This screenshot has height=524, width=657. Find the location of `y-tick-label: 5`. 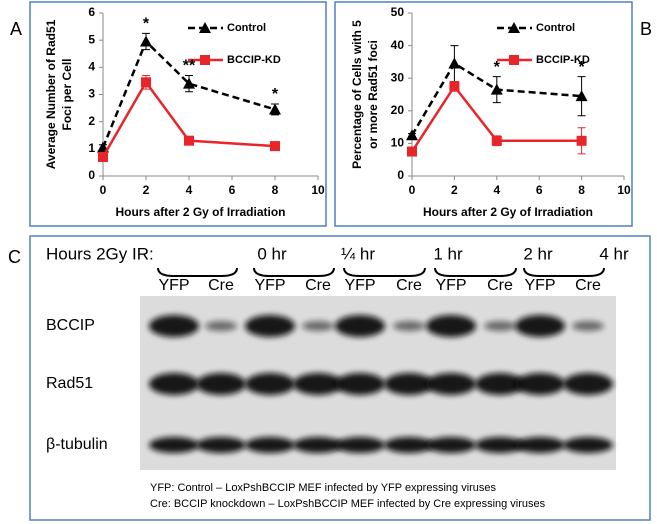

y-tick-label: 5 is located at coordinates (91, 39).